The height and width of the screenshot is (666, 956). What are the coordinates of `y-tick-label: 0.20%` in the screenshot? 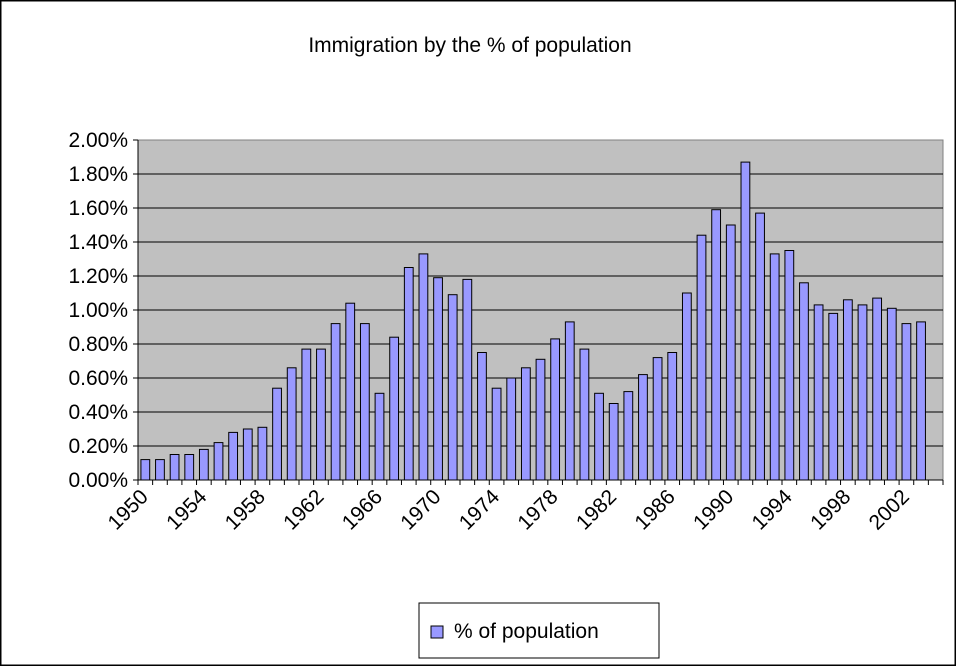 It's located at (98, 446).